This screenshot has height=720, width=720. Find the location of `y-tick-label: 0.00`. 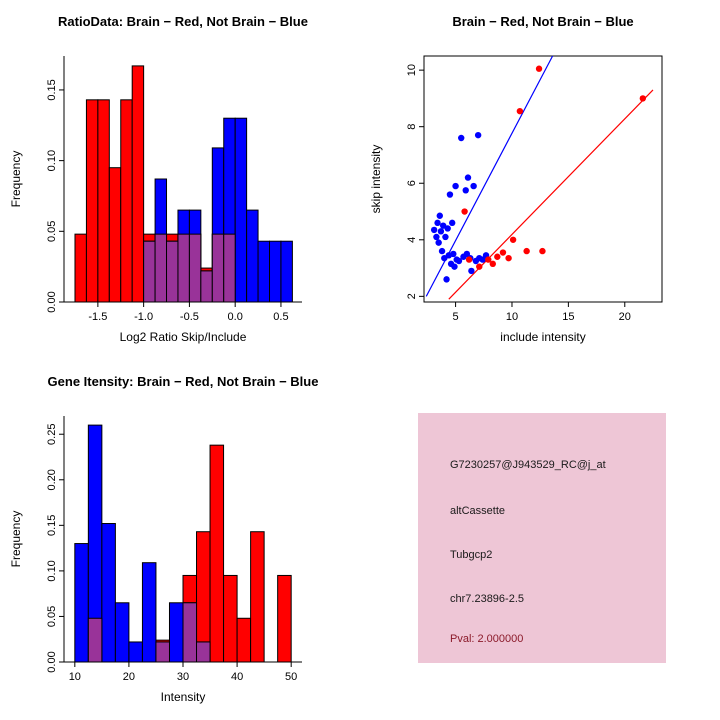

y-tick-label: 0.00 is located at coordinates (52, 301).